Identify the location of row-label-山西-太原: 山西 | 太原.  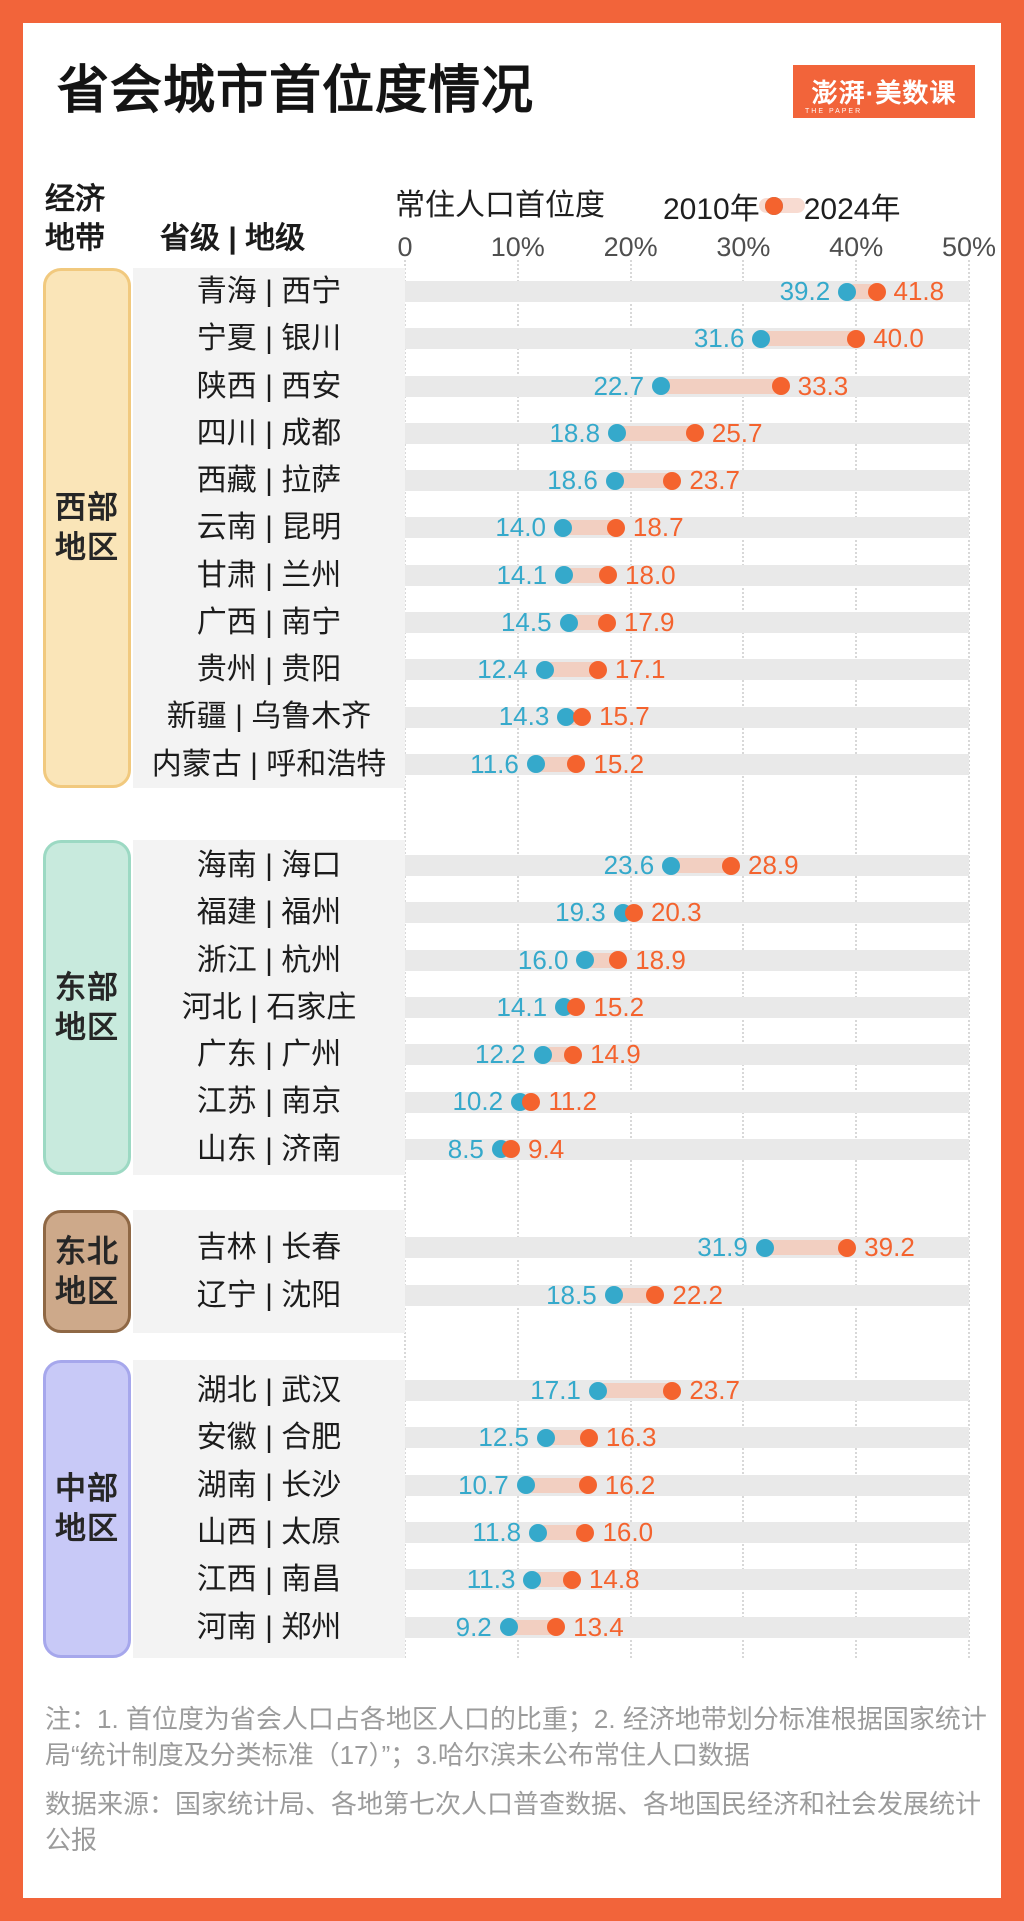
(269, 1532).